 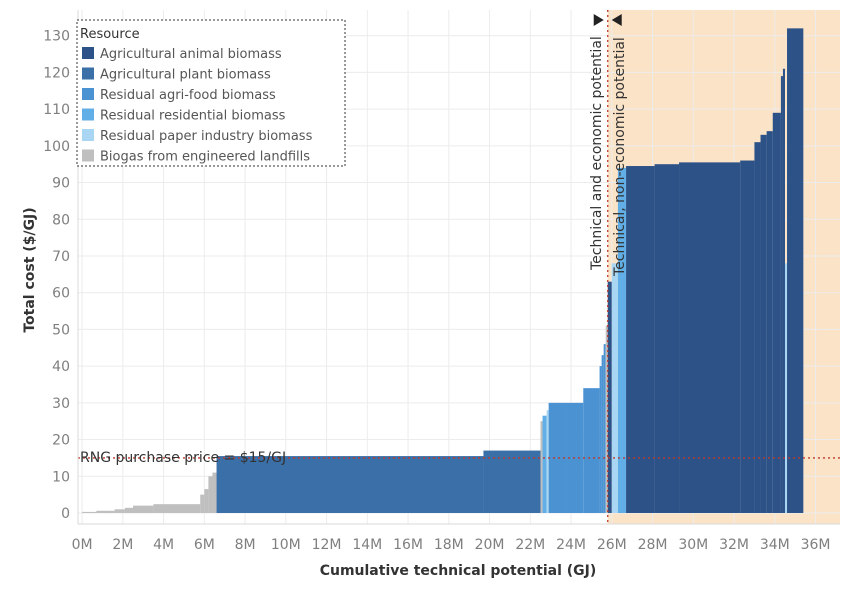 I want to click on x-tick-label: 4M, so click(x=163, y=545).